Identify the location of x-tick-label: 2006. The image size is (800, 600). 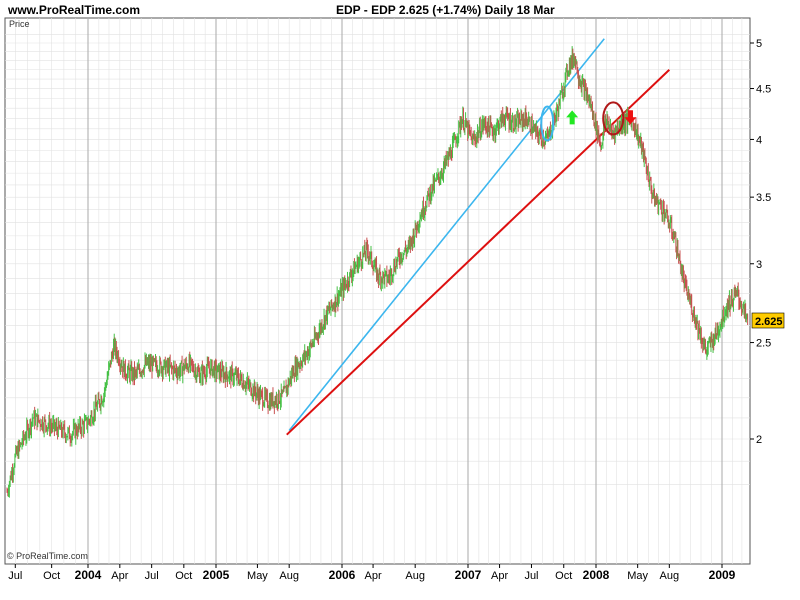
(342, 575).